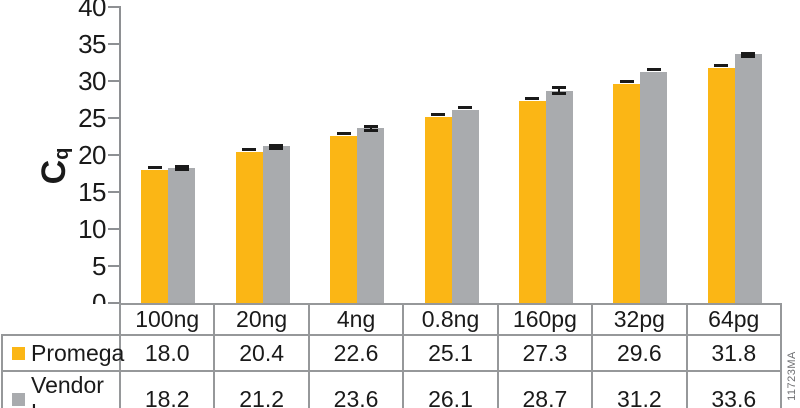  I want to click on bar-vendor-l-32pg, so click(654, 187).